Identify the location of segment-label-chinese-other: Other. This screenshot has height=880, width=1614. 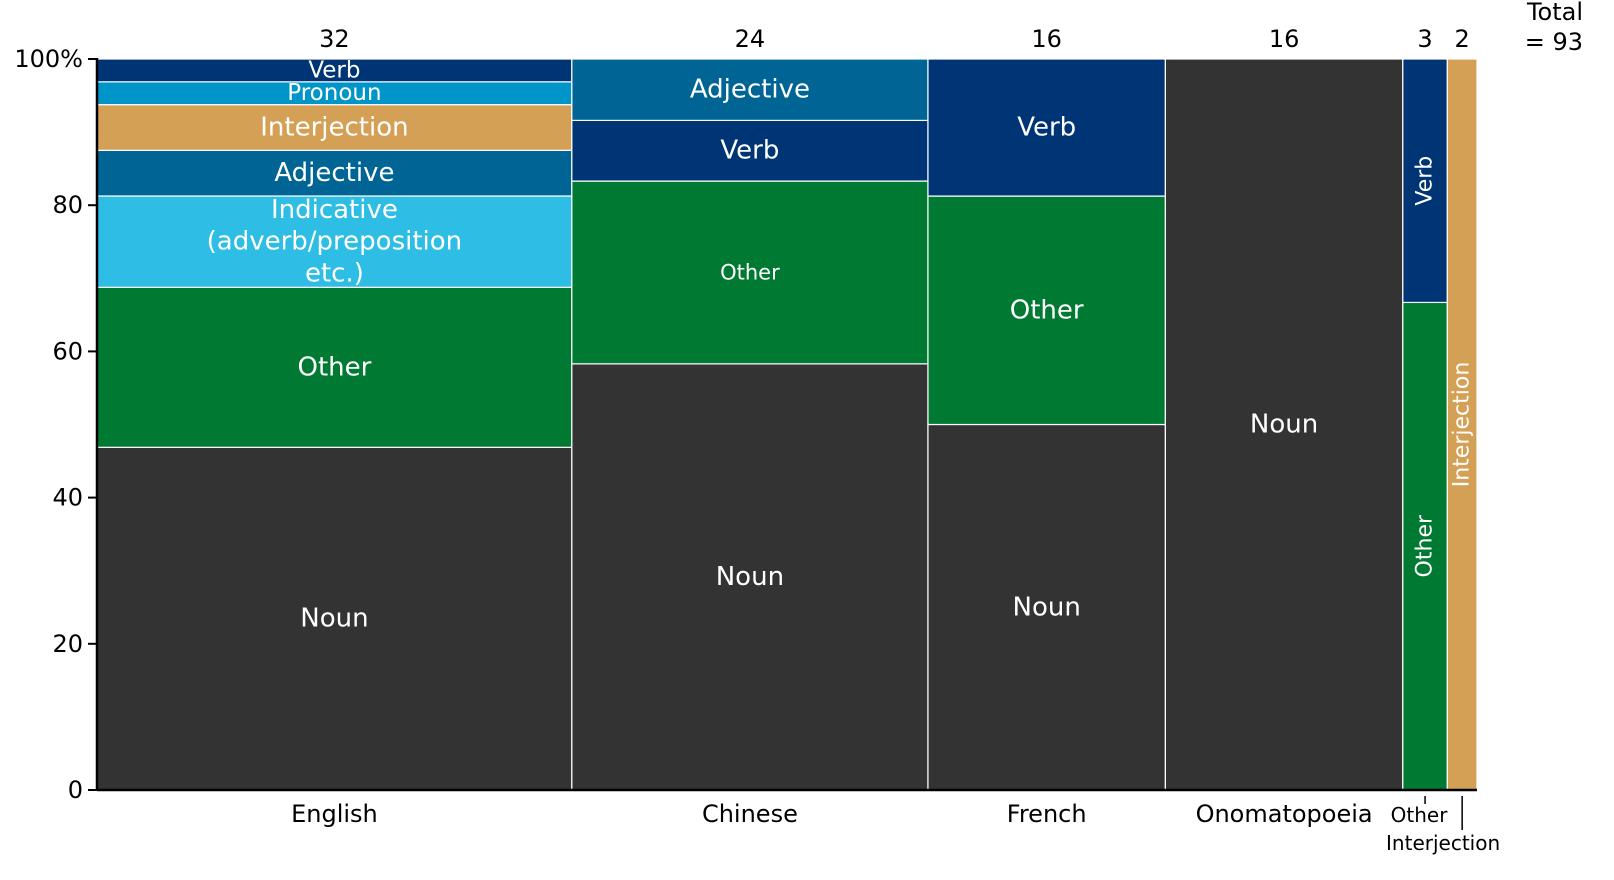
(750, 272).